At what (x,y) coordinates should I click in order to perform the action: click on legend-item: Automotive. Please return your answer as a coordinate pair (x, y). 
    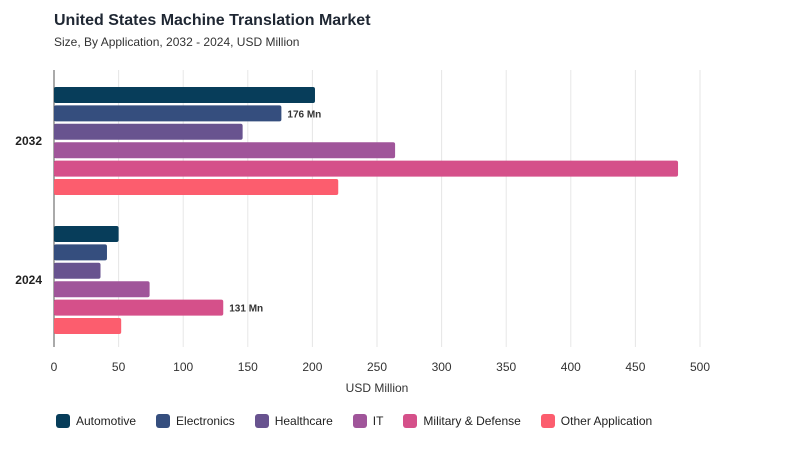
    Looking at the image, I should click on (96, 421).